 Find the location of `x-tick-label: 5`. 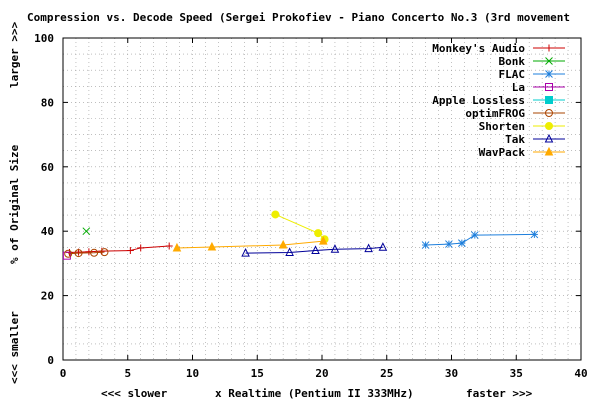

x-tick-label: 5 is located at coordinates (127, 373).